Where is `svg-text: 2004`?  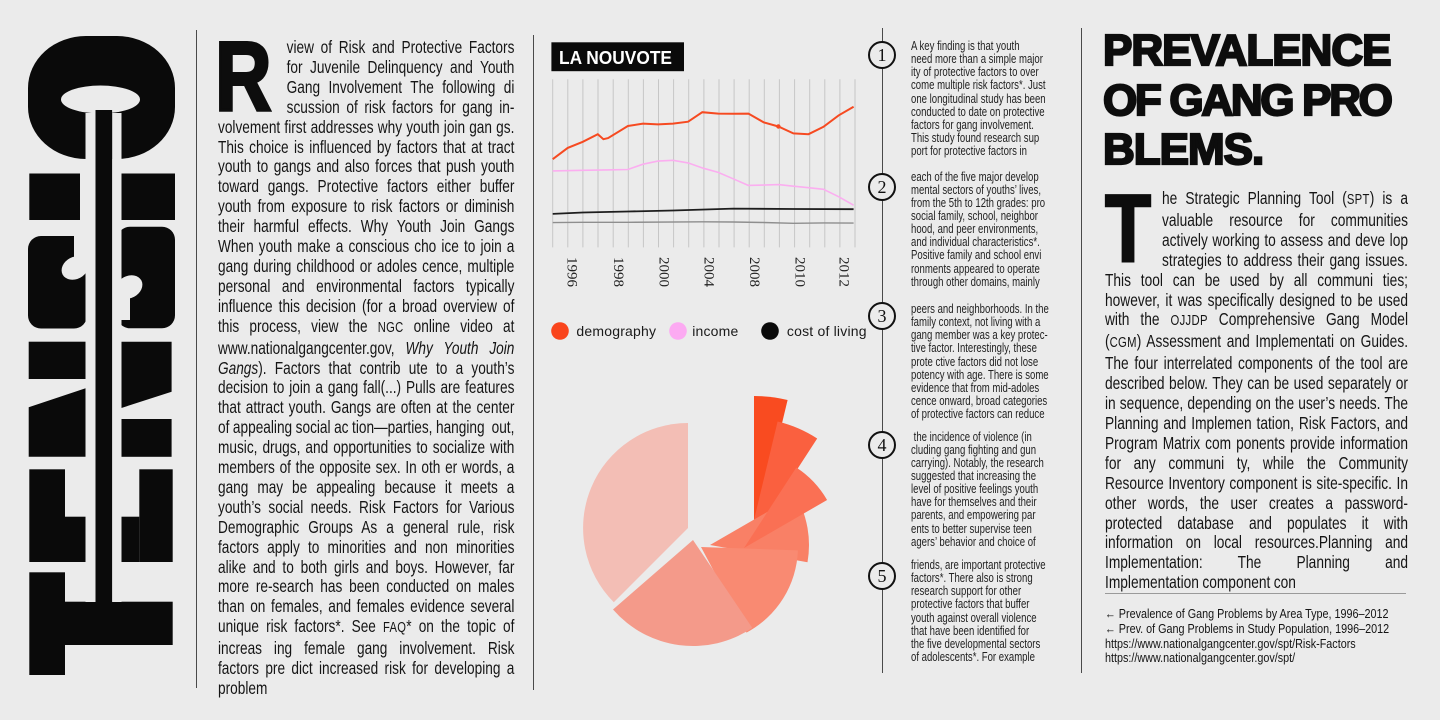
svg-text: 2004 is located at coordinates (709, 272).